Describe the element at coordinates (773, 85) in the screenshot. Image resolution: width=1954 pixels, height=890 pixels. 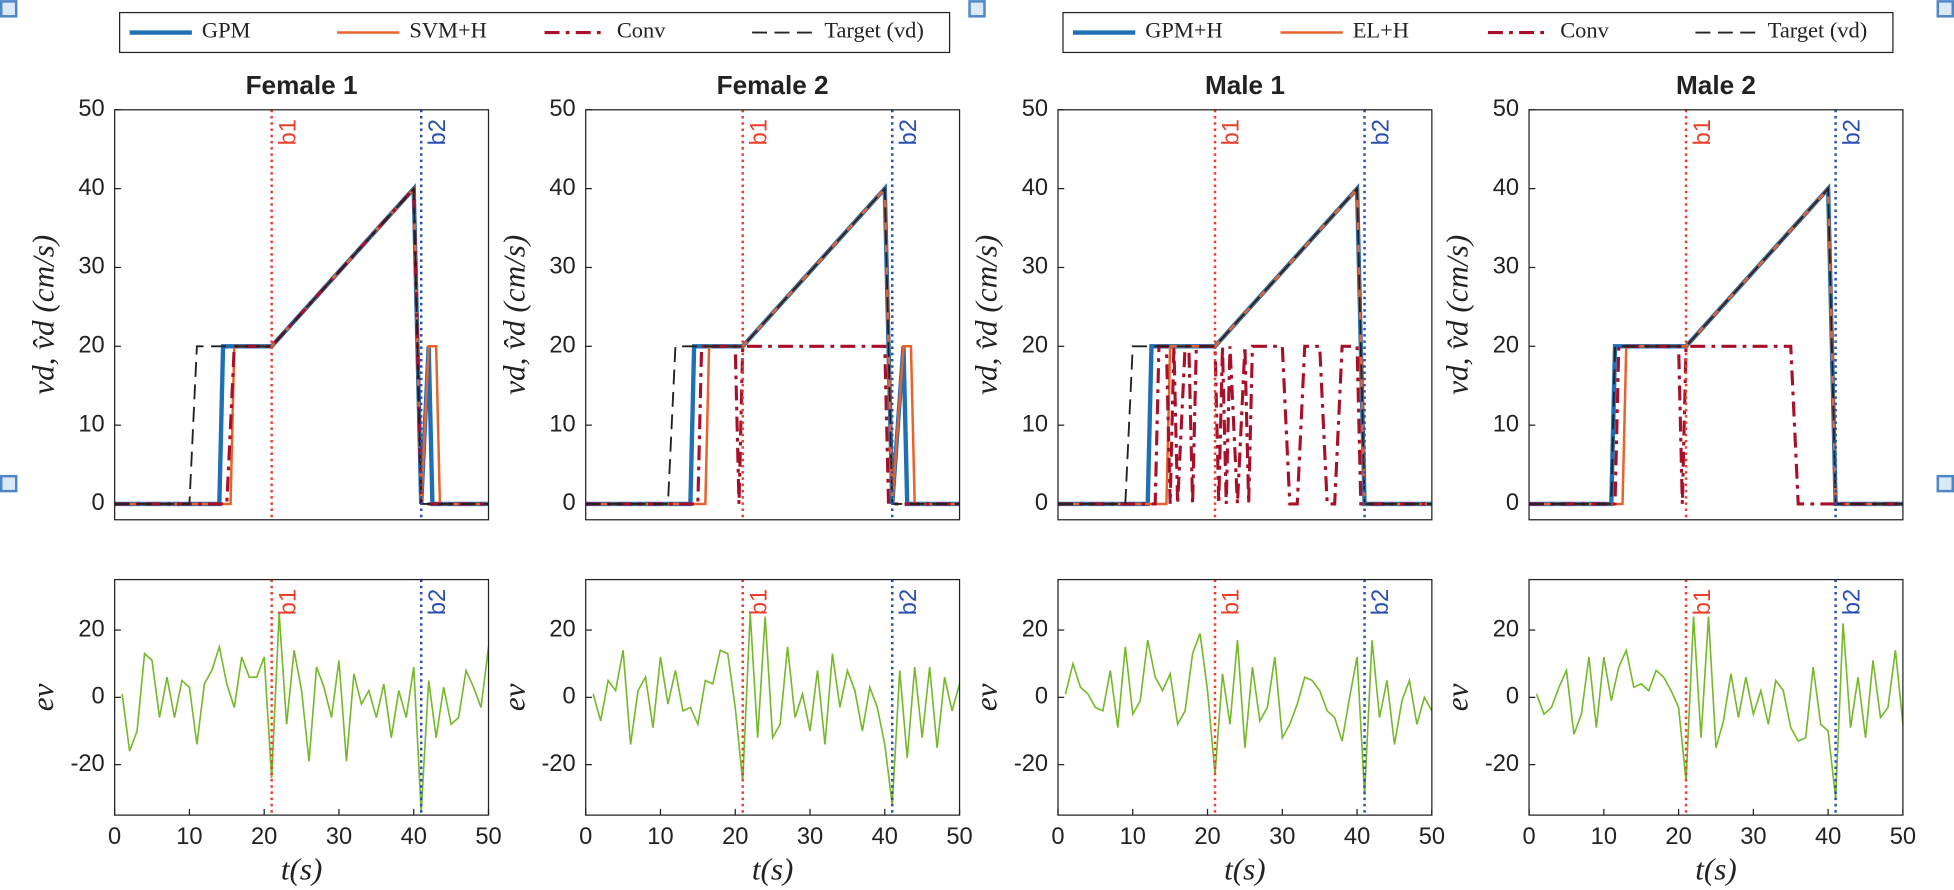
I see `panel-title: Female 2` at that location.